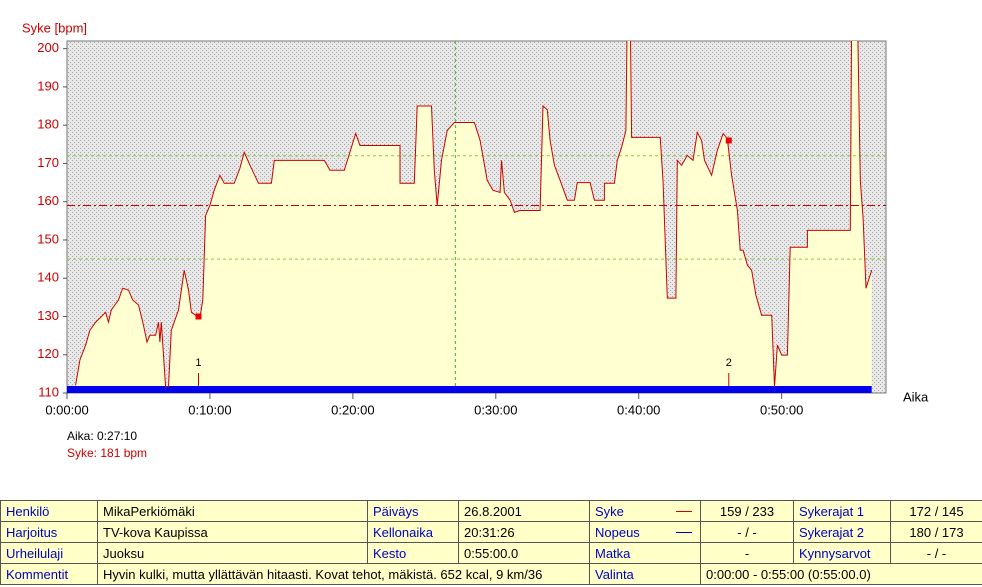  What do you see at coordinates (48, 85) in the screenshot?
I see `y-tick-label: 190` at bounding box center [48, 85].